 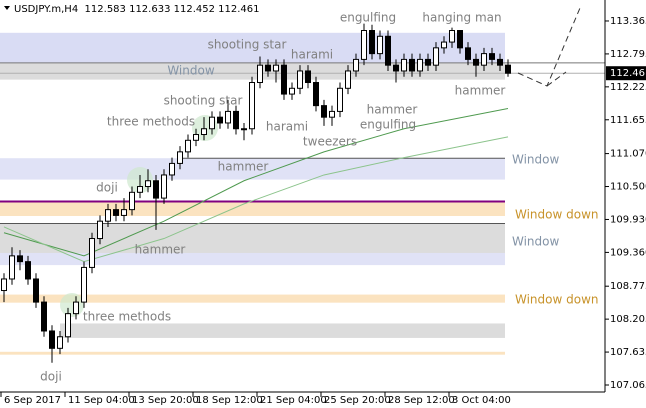 I want to click on x-tick-label: 13 Sep 20:00, so click(x=165, y=400).